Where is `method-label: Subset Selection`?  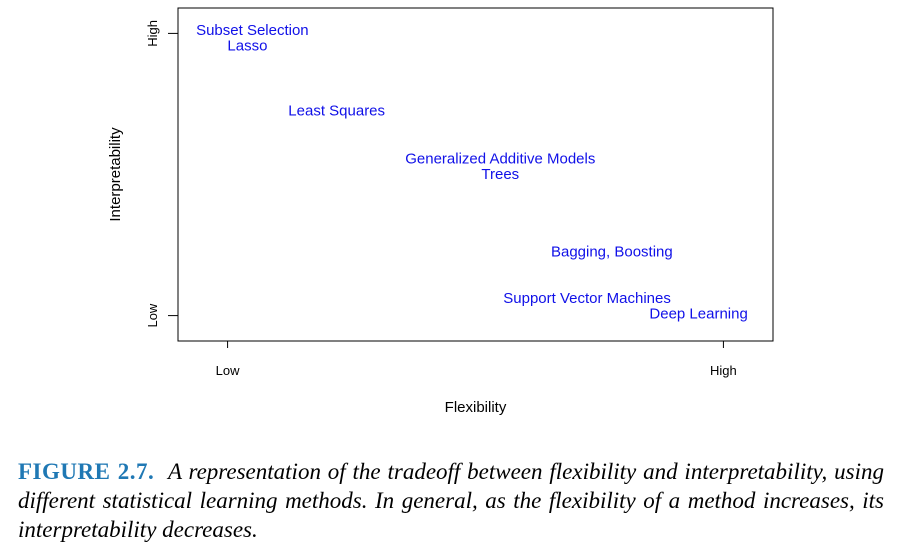
method-label: Subset Selection is located at coordinates (252, 30).